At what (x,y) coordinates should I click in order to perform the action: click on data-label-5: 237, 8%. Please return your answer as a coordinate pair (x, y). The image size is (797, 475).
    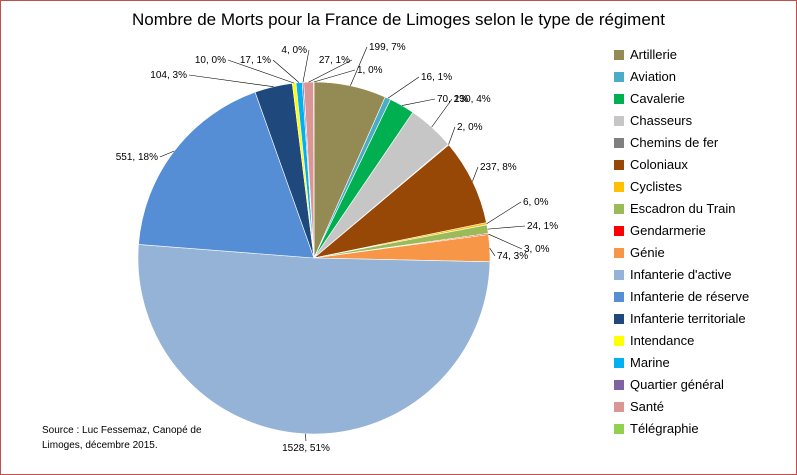
    Looking at the image, I should click on (498, 167).